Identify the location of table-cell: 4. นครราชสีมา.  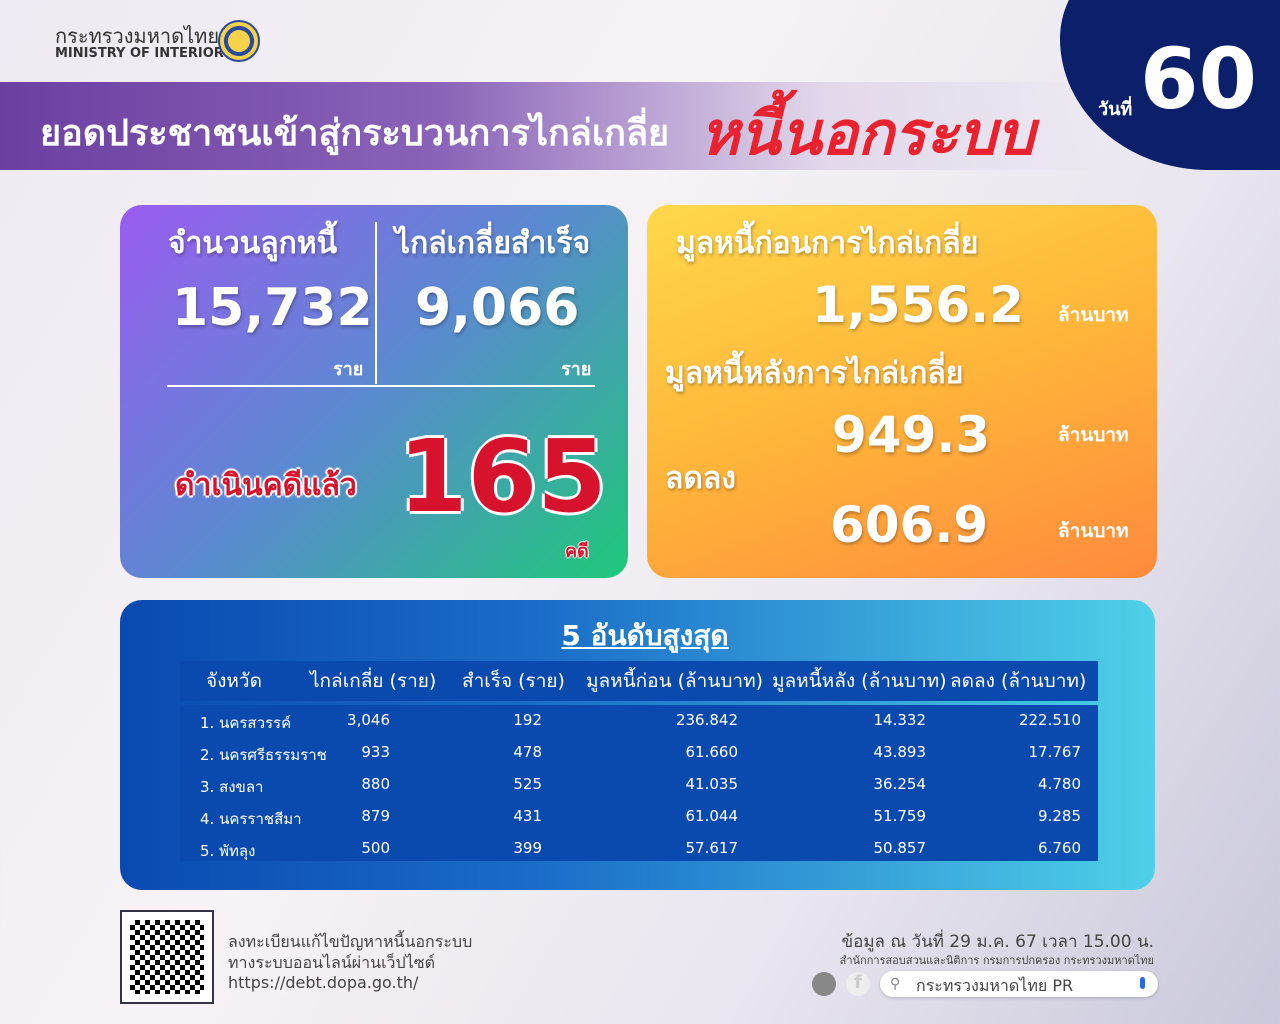
(251, 819).